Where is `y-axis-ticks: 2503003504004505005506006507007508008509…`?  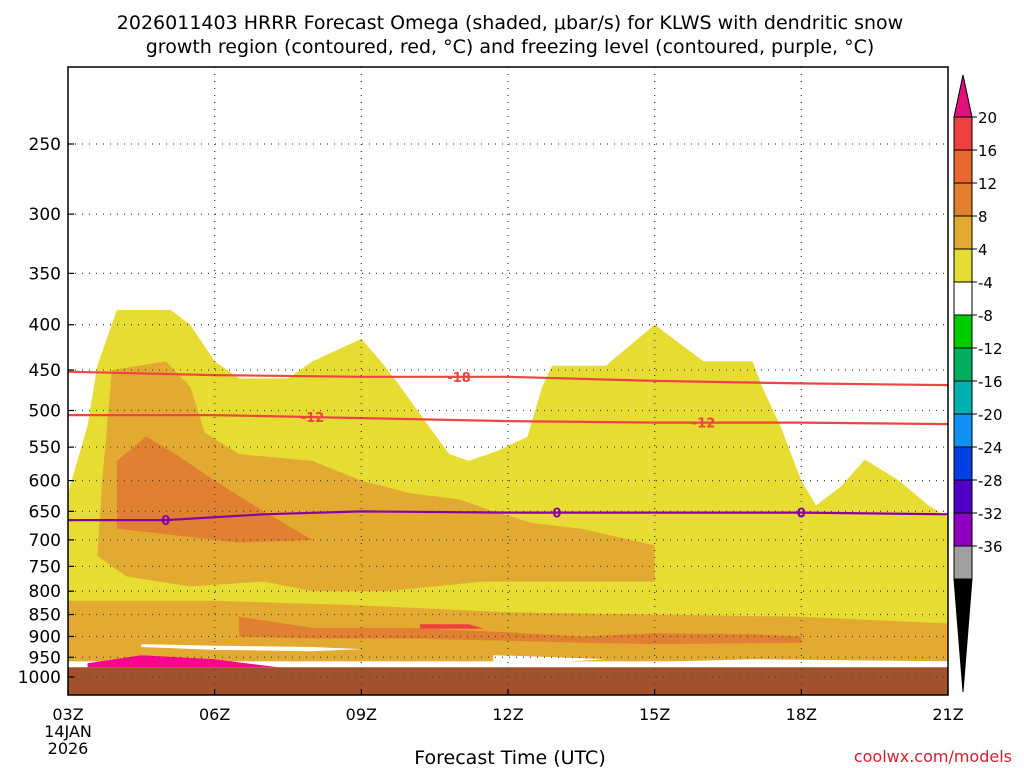 y-axis-ticks: 2503003504004505005506006507007508008509… is located at coordinates (46, 411).